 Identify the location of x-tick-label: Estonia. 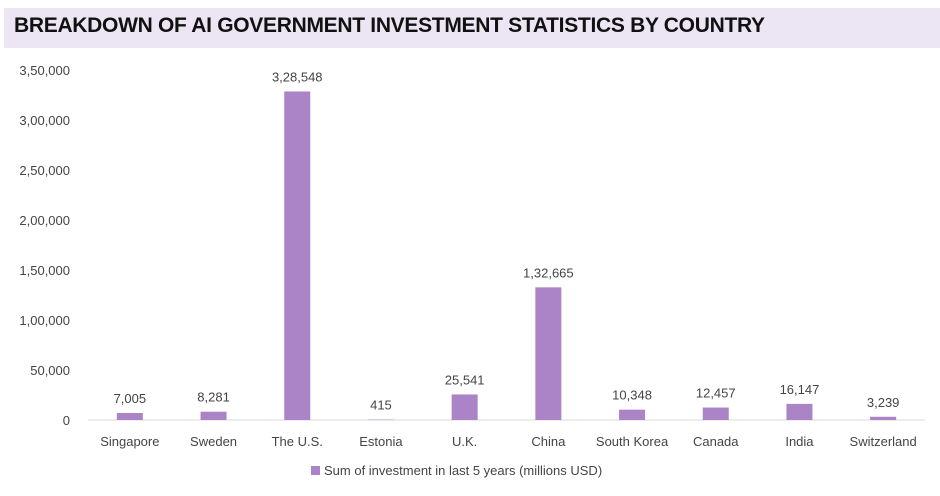
(381, 441).